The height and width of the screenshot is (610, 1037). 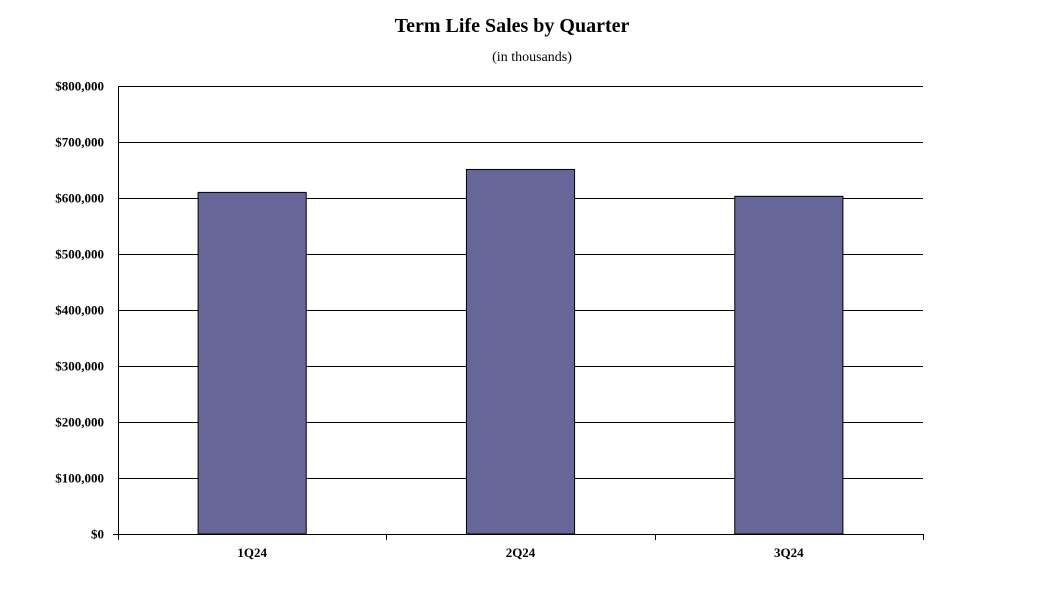 I want to click on chart-title: Term Life Sales by Quarter, so click(x=512, y=26).